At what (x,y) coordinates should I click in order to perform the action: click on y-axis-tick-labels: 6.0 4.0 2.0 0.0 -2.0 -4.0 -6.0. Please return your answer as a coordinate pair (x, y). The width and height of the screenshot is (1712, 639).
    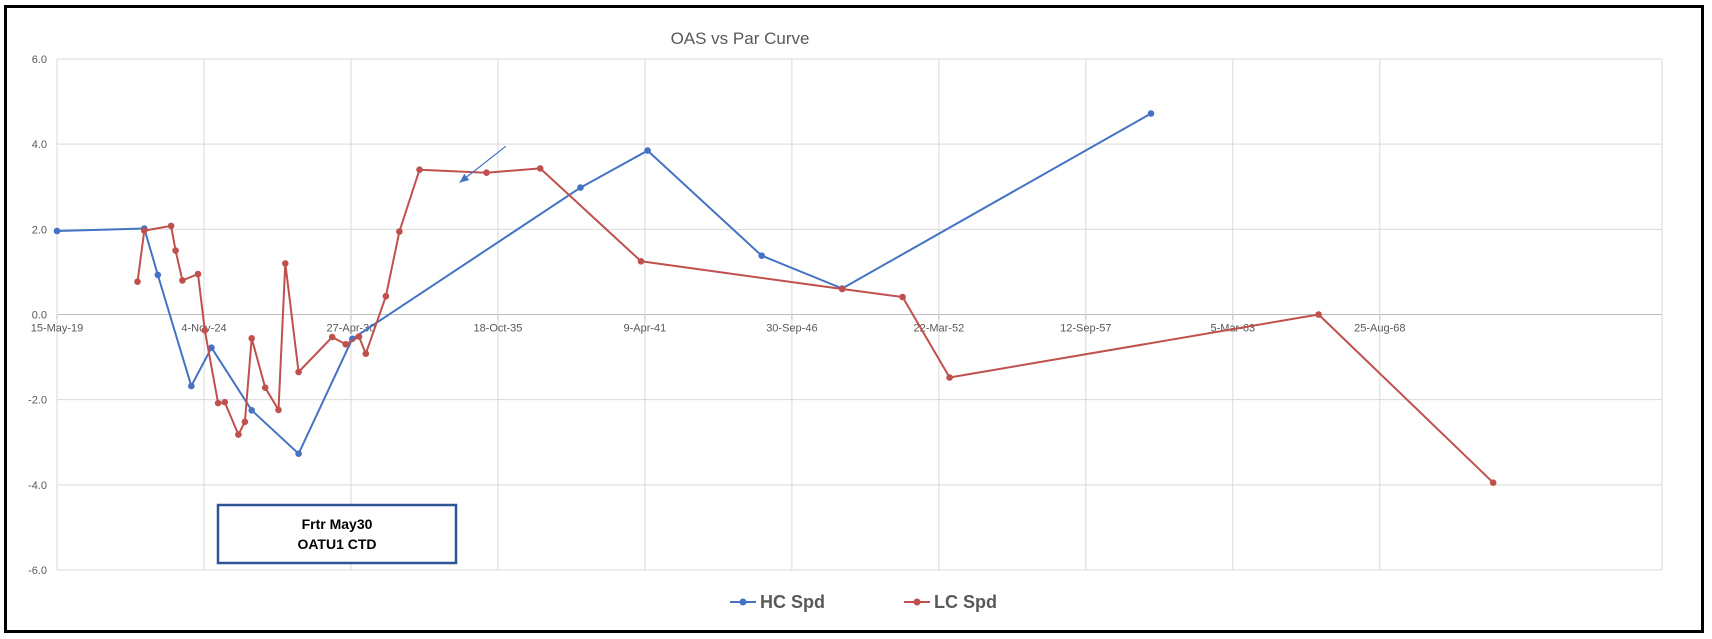
    Looking at the image, I should click on (37, 315).